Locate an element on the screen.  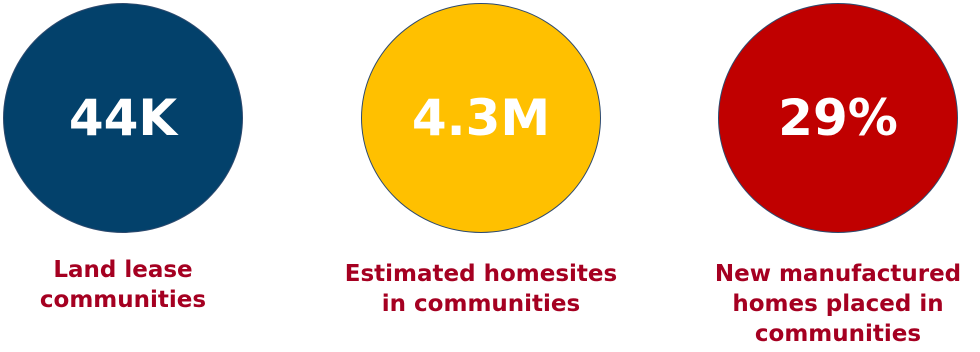
stat-value-communities: 44K is located at coordinates (123, 118).